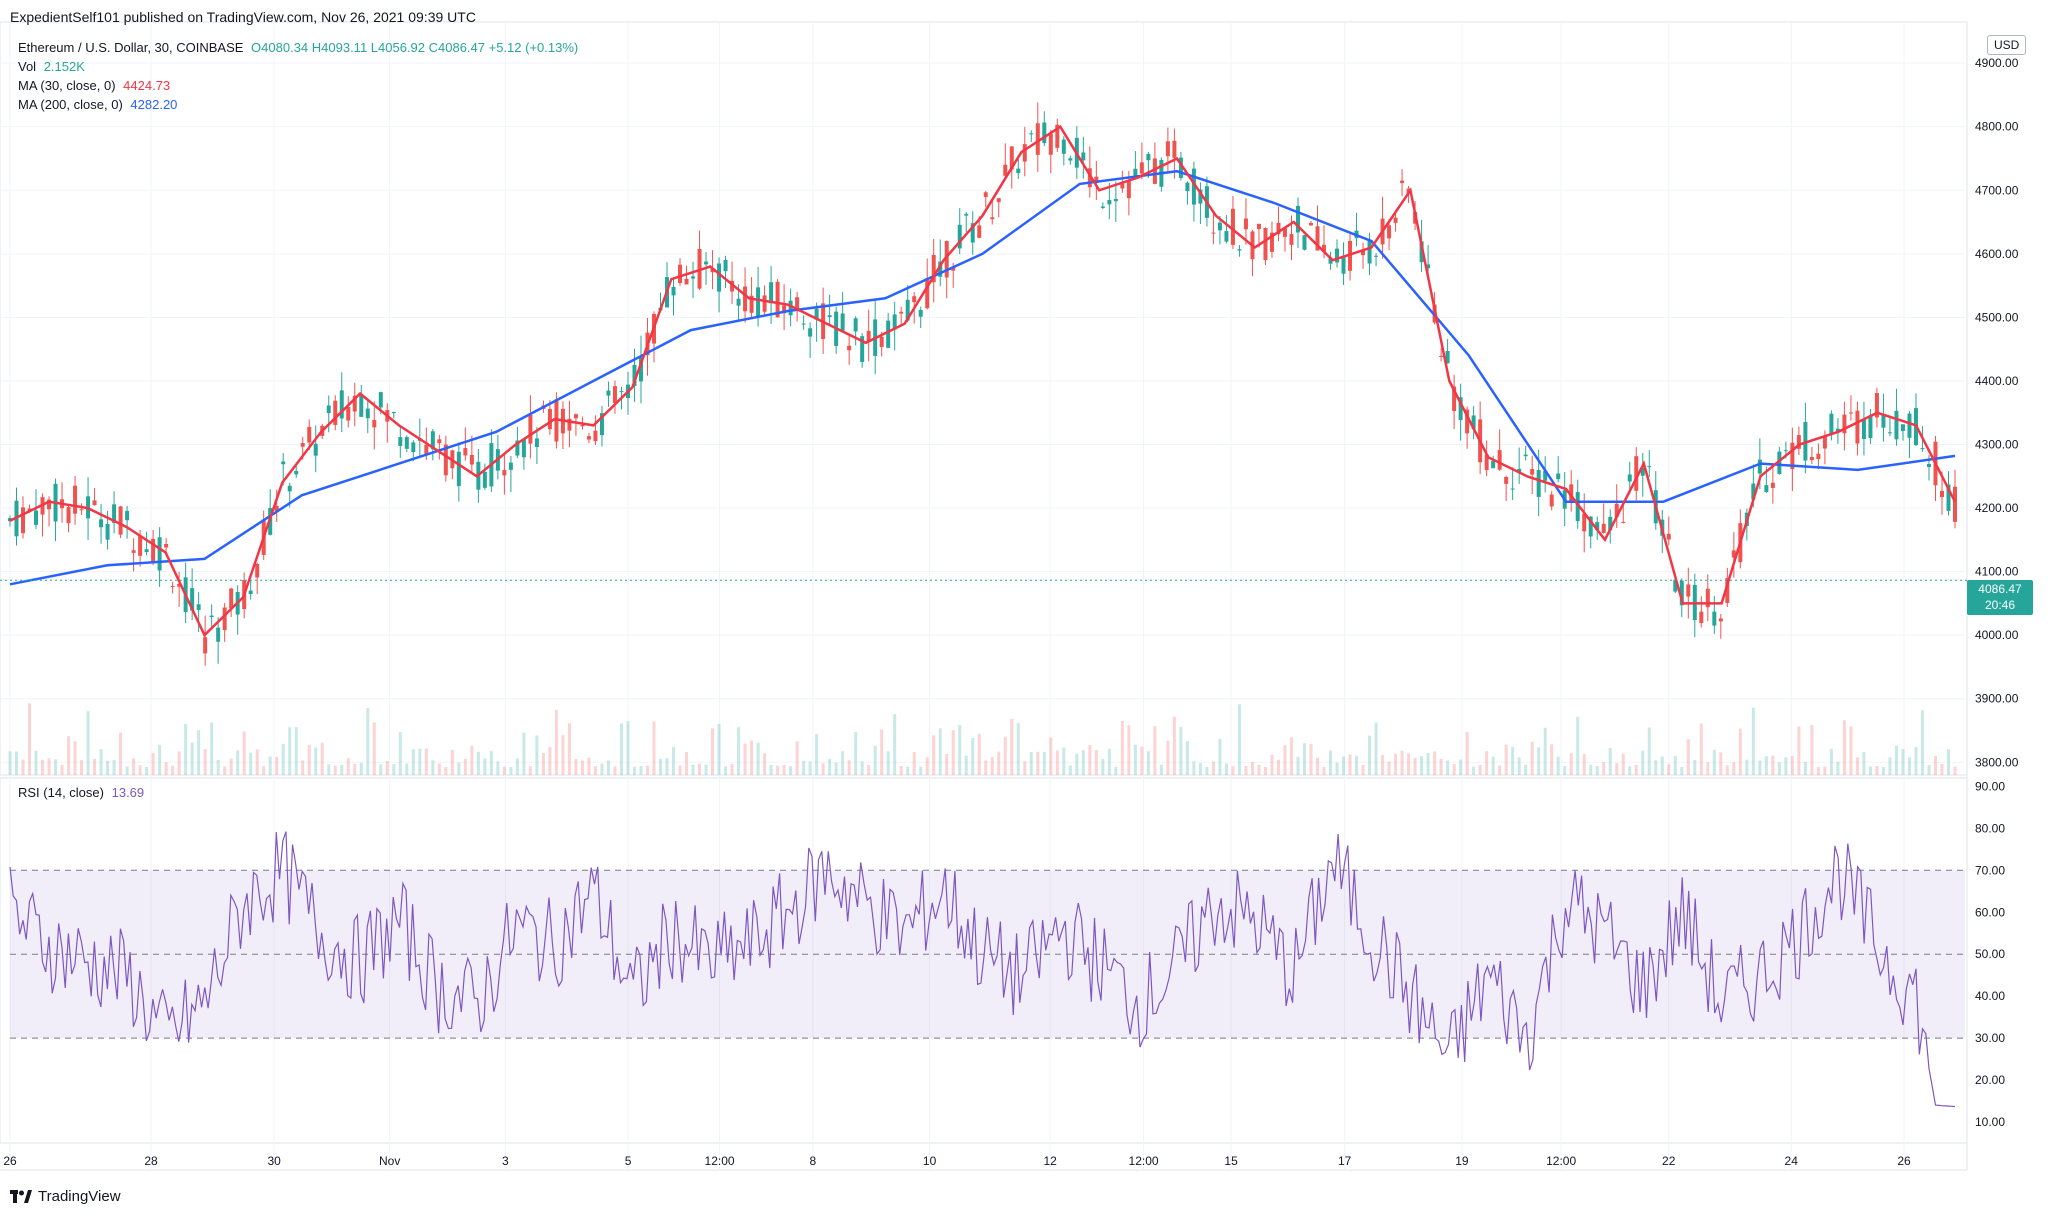 The width and height of the screenshot is (2048, 1217). Describe the element at coordinates (1997, 635) in the screenshot. I see `price-tick-label: 4000.00` at that location.